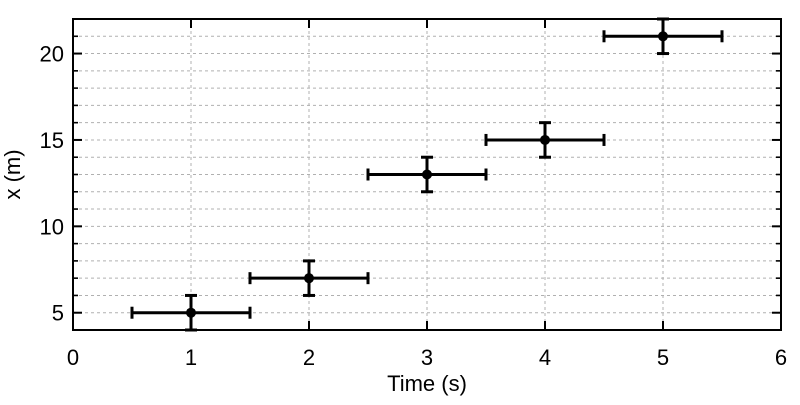 This screenshot has width=800, height=405. I want to click on y-tick-label: 20, so click(52, 54).